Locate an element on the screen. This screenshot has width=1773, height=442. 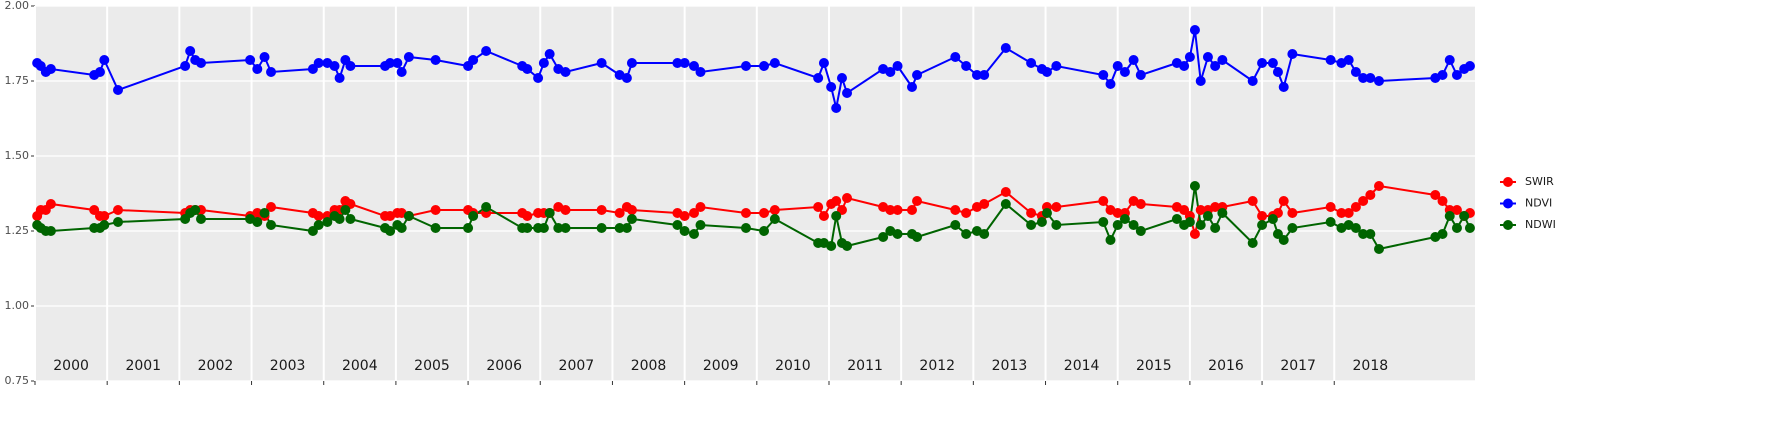
x-tick-label: 2000 is located at coordinates (71, 366).